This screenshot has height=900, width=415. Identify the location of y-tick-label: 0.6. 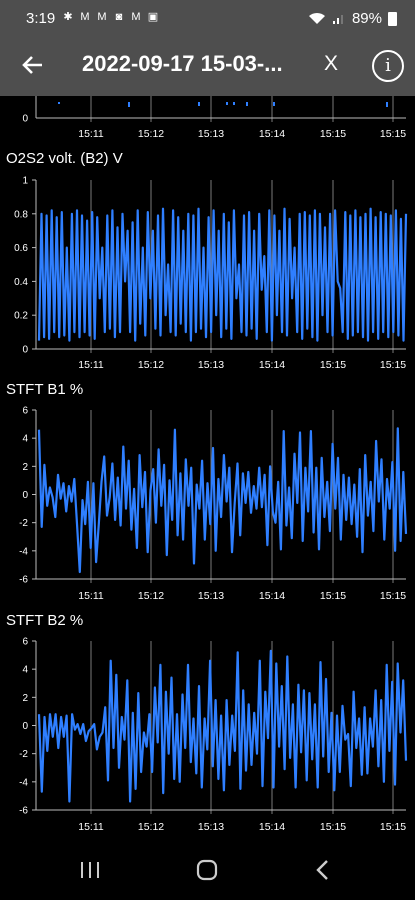
(21, 248).